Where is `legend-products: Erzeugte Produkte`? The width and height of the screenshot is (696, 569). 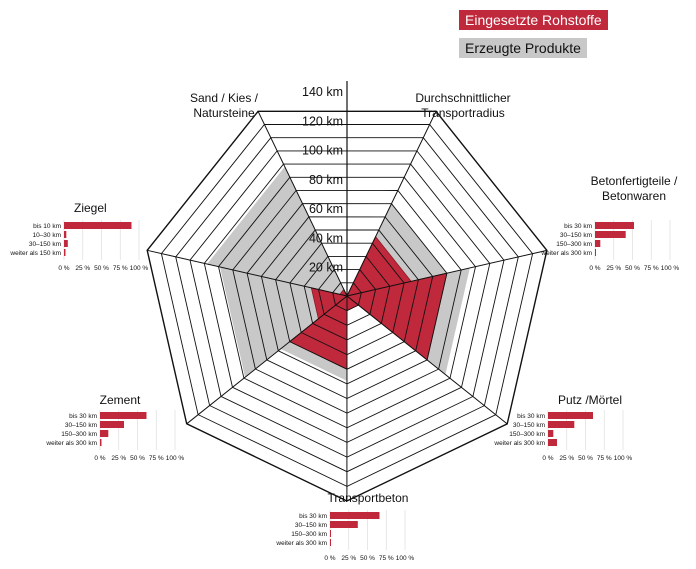 legend-products: Erzeugte Produkte is located at coordinates (523, 48).